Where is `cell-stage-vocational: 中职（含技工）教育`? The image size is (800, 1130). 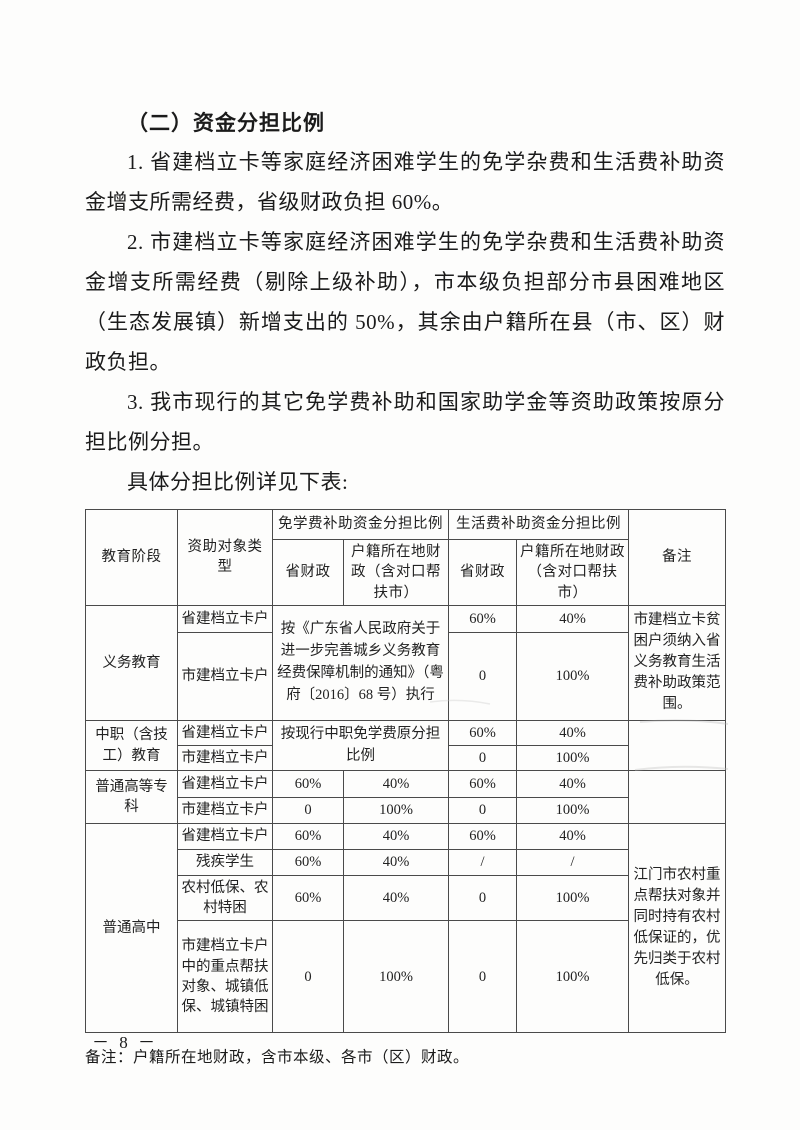
cell-stage-vocational: 中职（含技工）教育 is located at coordinates (131, 745).